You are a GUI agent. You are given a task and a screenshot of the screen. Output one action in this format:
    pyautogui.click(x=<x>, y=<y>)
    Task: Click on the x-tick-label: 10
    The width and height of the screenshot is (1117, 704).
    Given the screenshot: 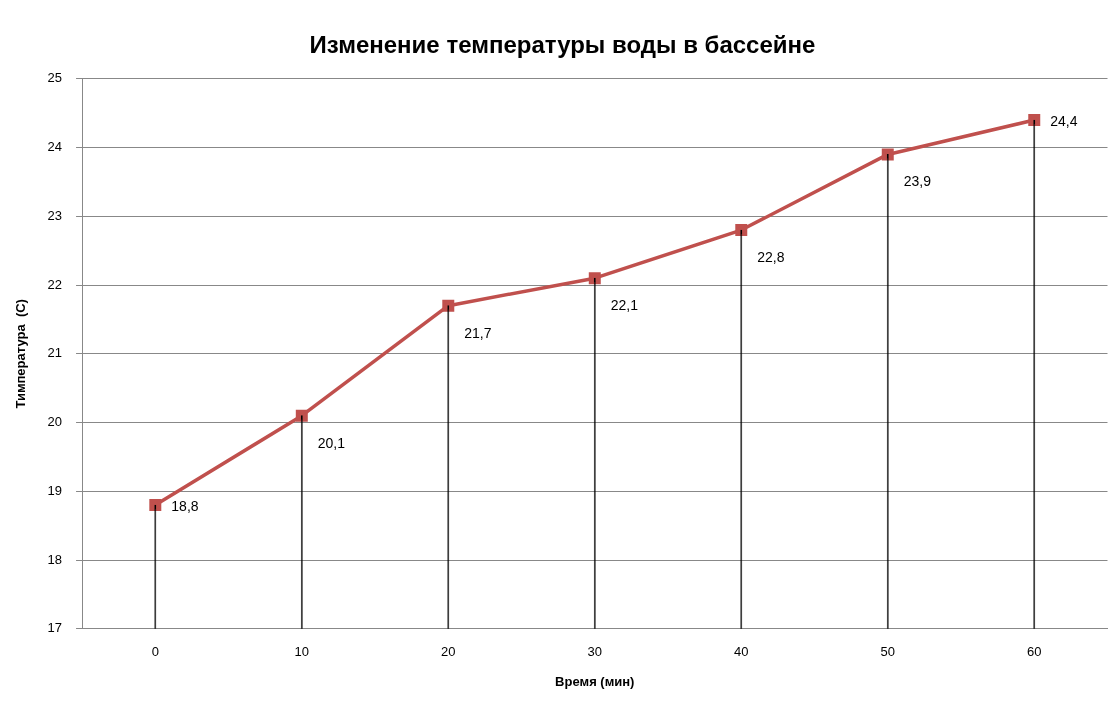 What is the action you would take?
    pyautogui.click(x=302, y=652)
    